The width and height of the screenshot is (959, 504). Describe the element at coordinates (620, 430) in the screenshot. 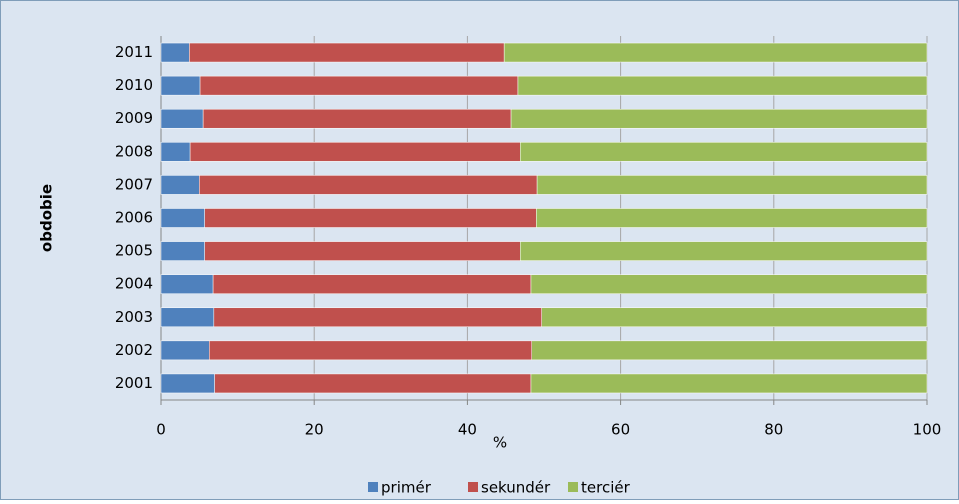

I see `x-tick-label: 60` at that location.